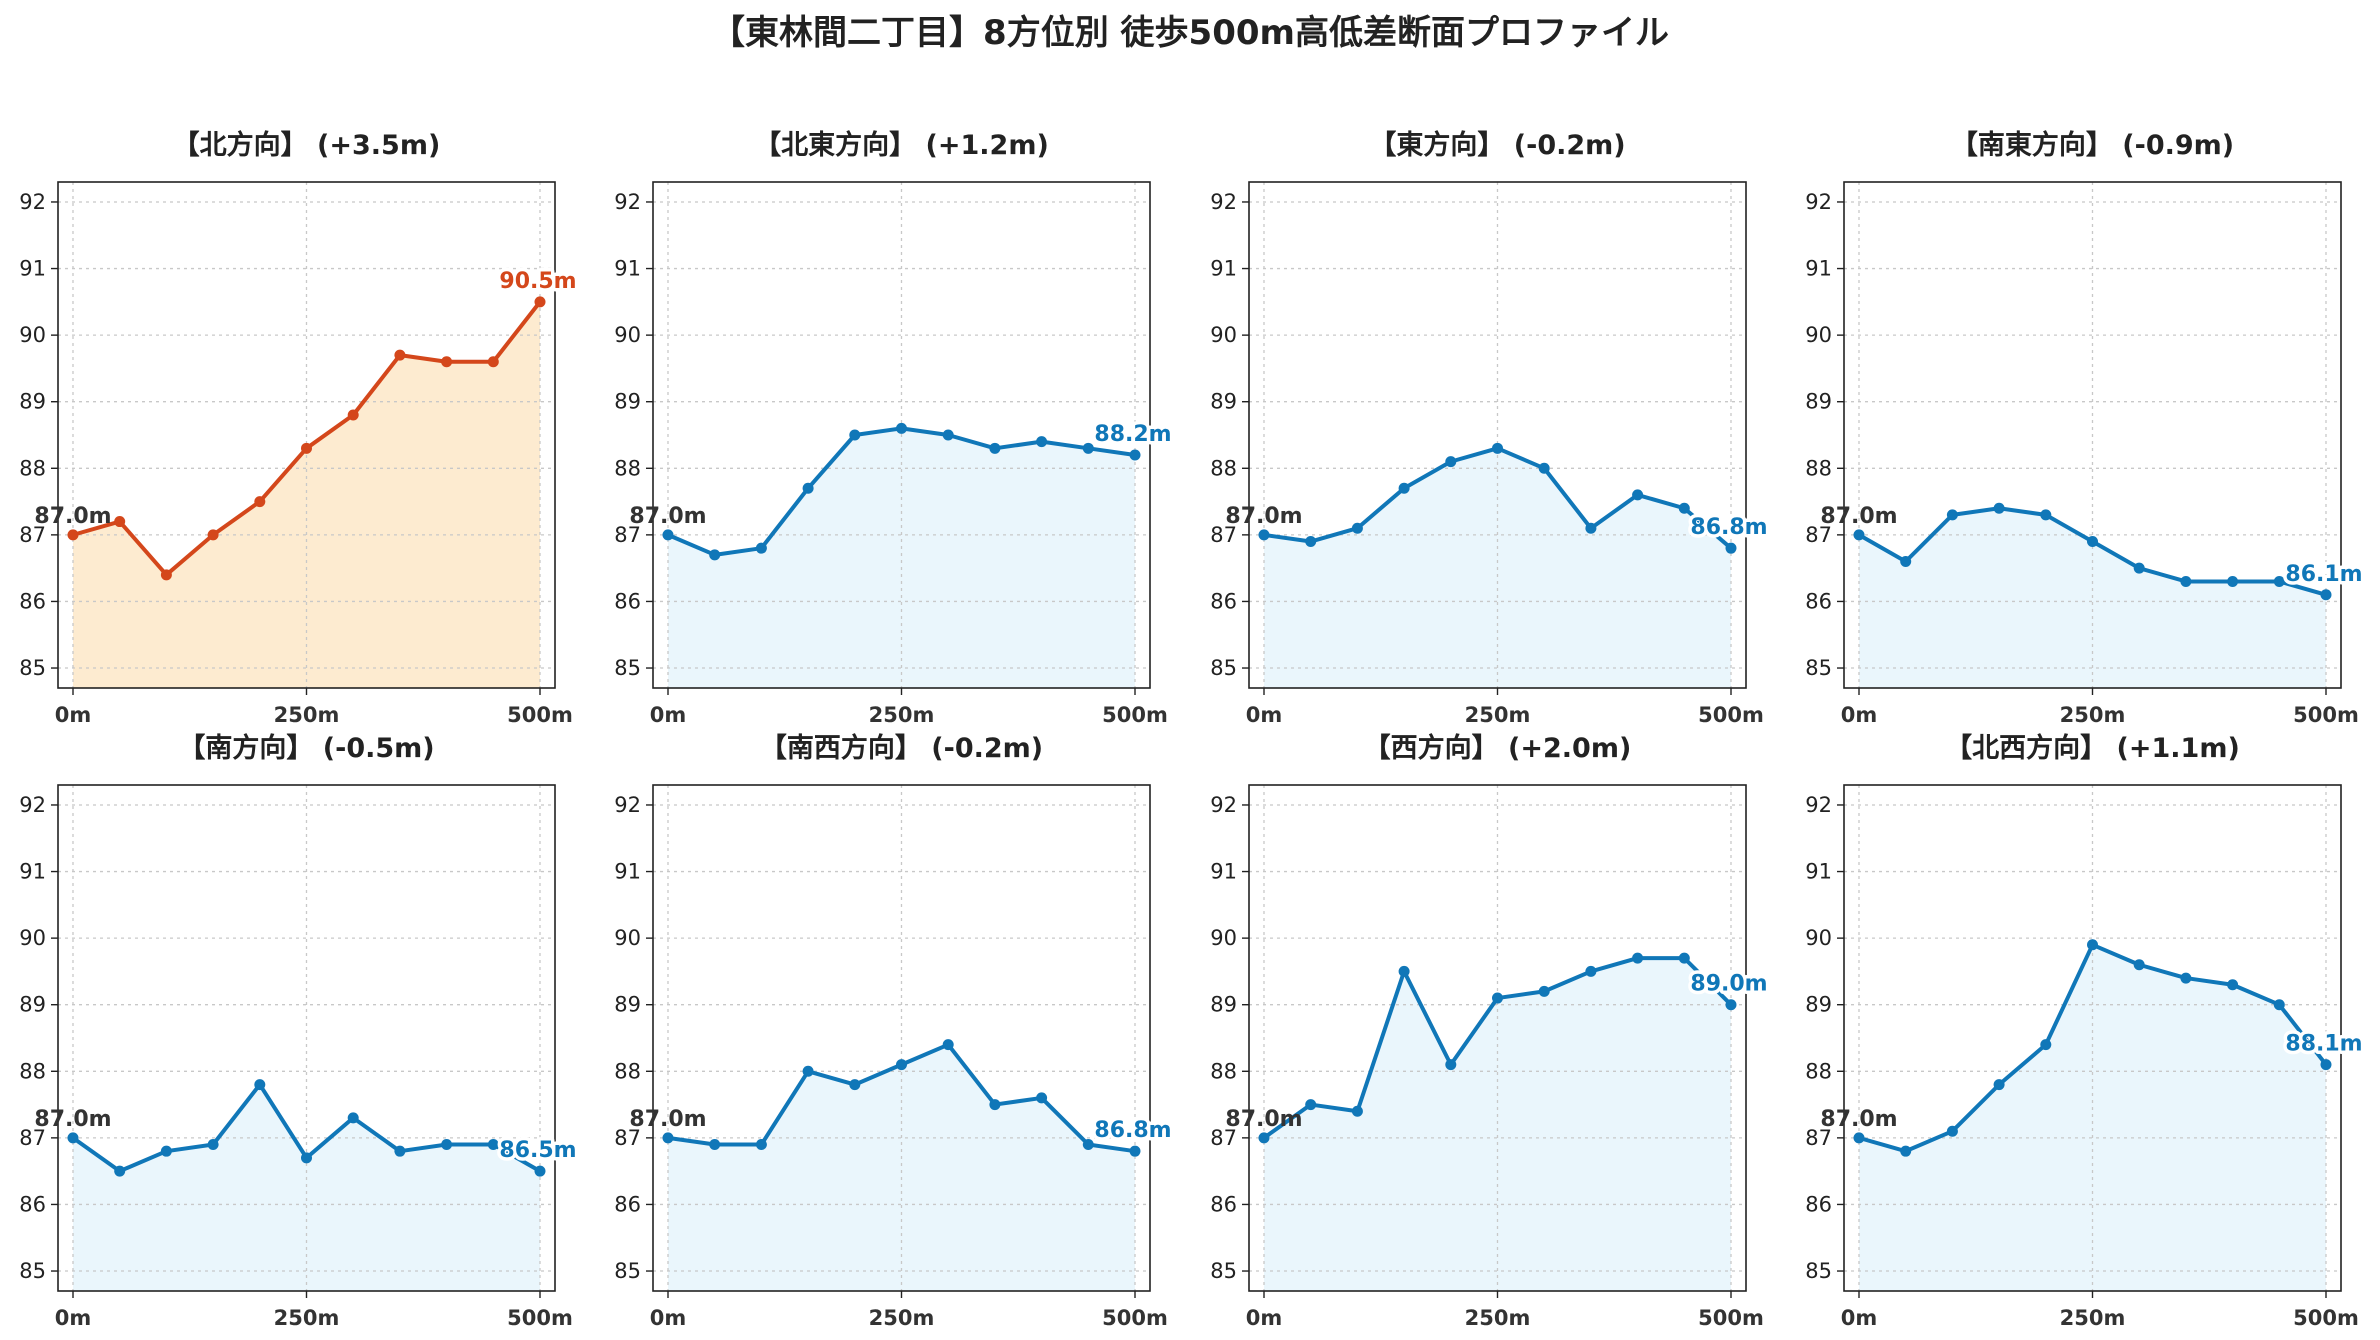 This screenshot has height=1340, width=2380. What do you see at coordinates (307, 145) in the screenshot?
I see `panel-title: 【北方向】 (+3.5m)` at bounding box center [307, 145].